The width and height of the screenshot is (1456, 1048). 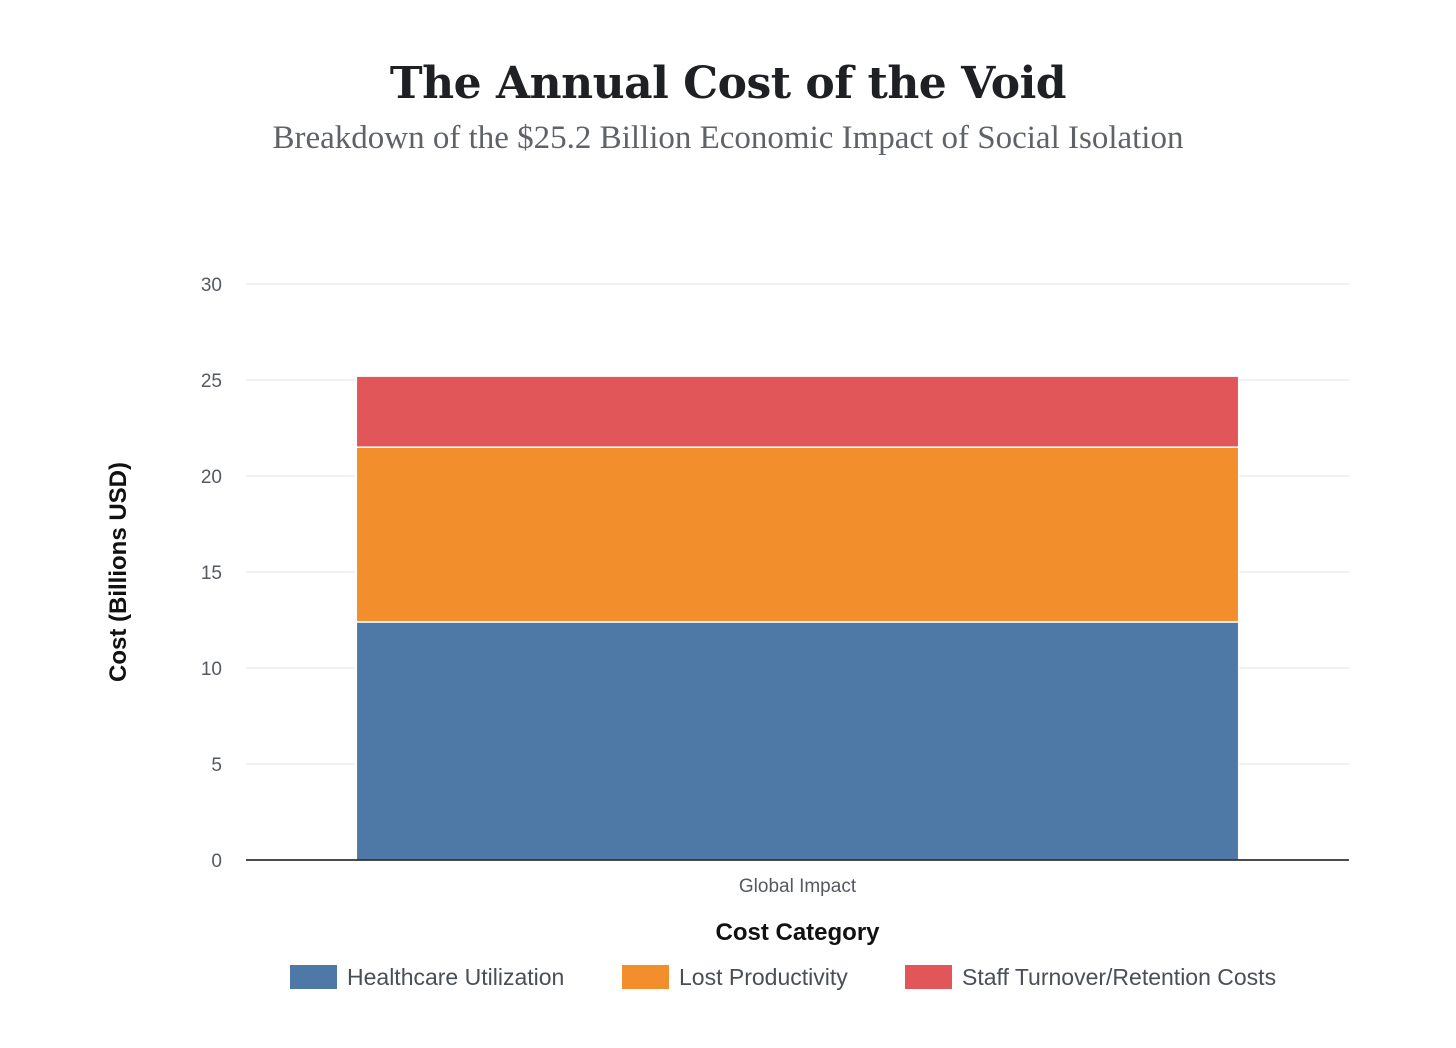 I want to click on y-tick-label: 25, so click(x=211, y=381).